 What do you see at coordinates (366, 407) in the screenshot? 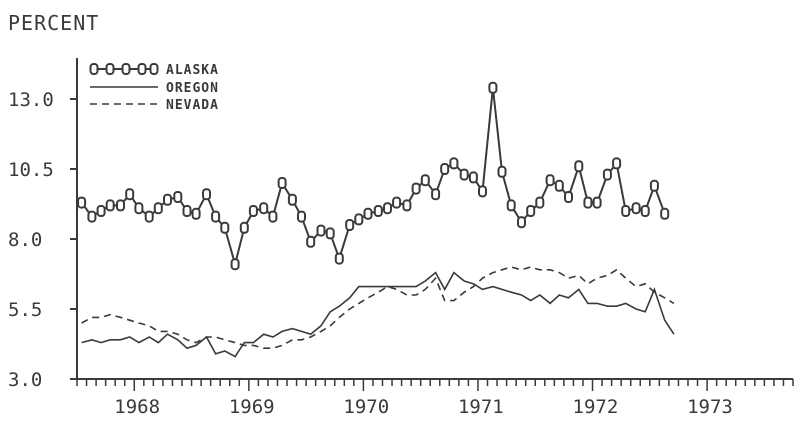
I see `x-tick-label: 1970` at bounding box center [366, 407].